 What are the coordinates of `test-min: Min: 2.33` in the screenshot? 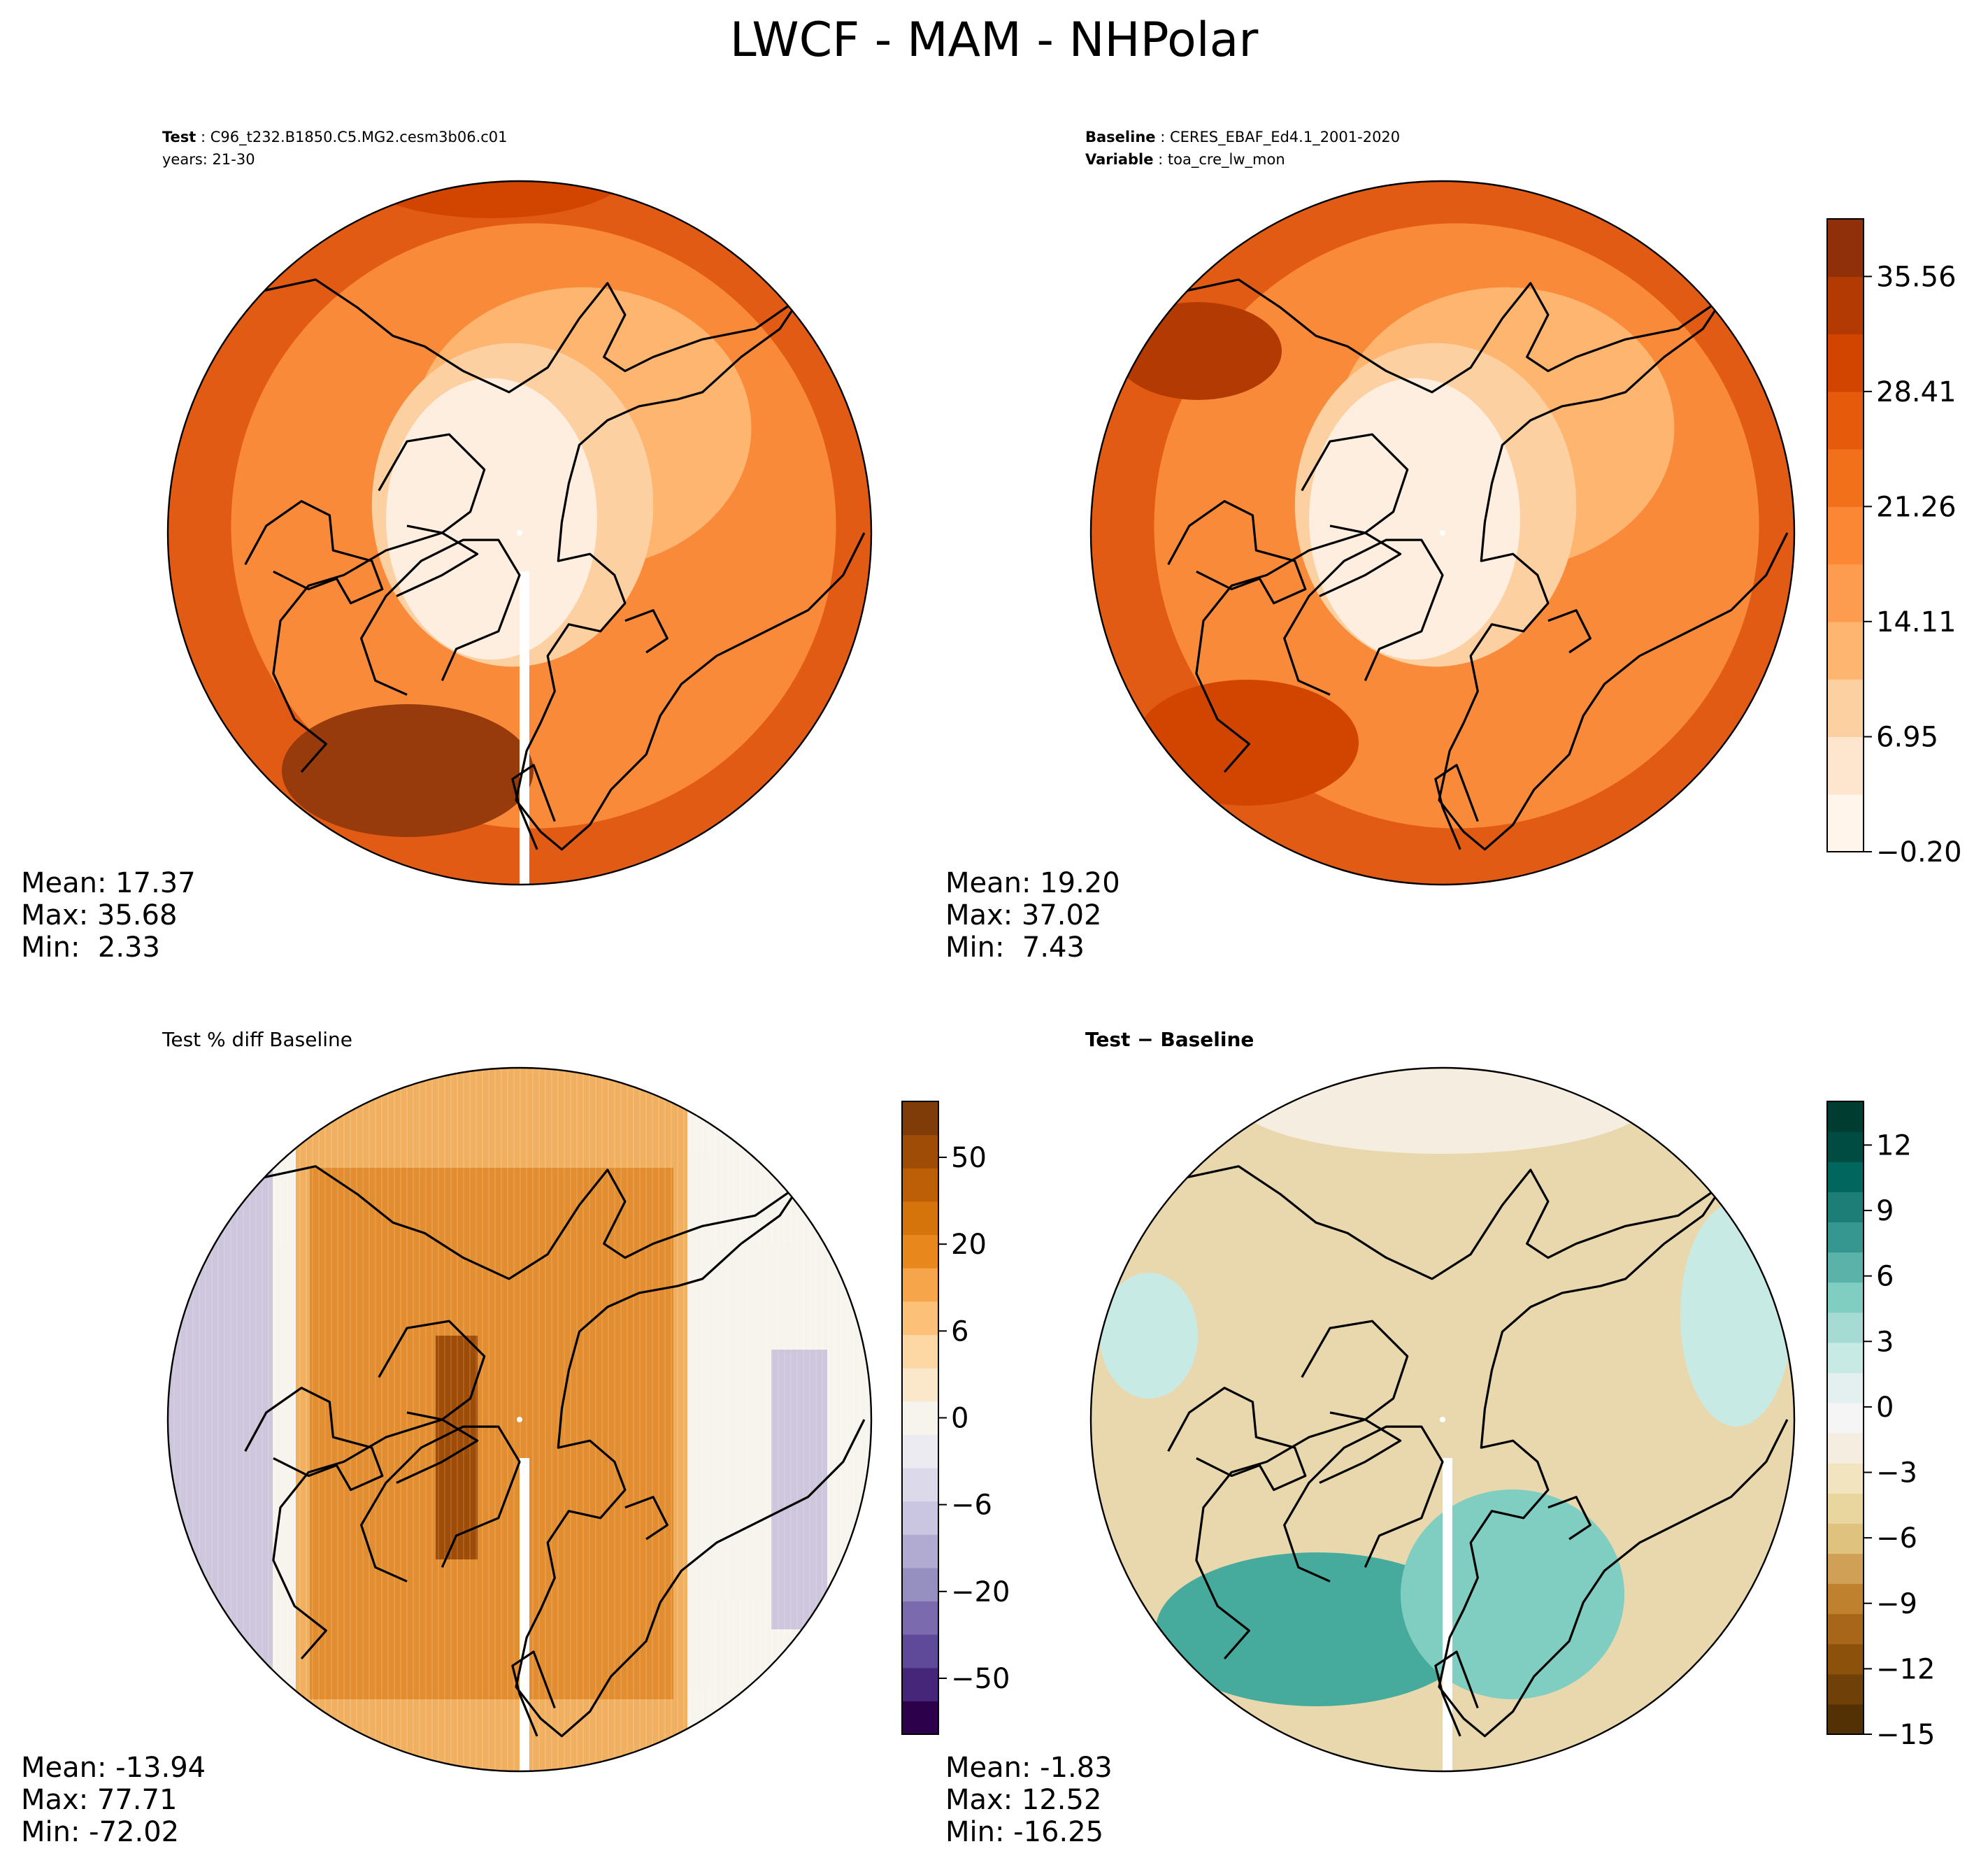 It's located at (91, 947).